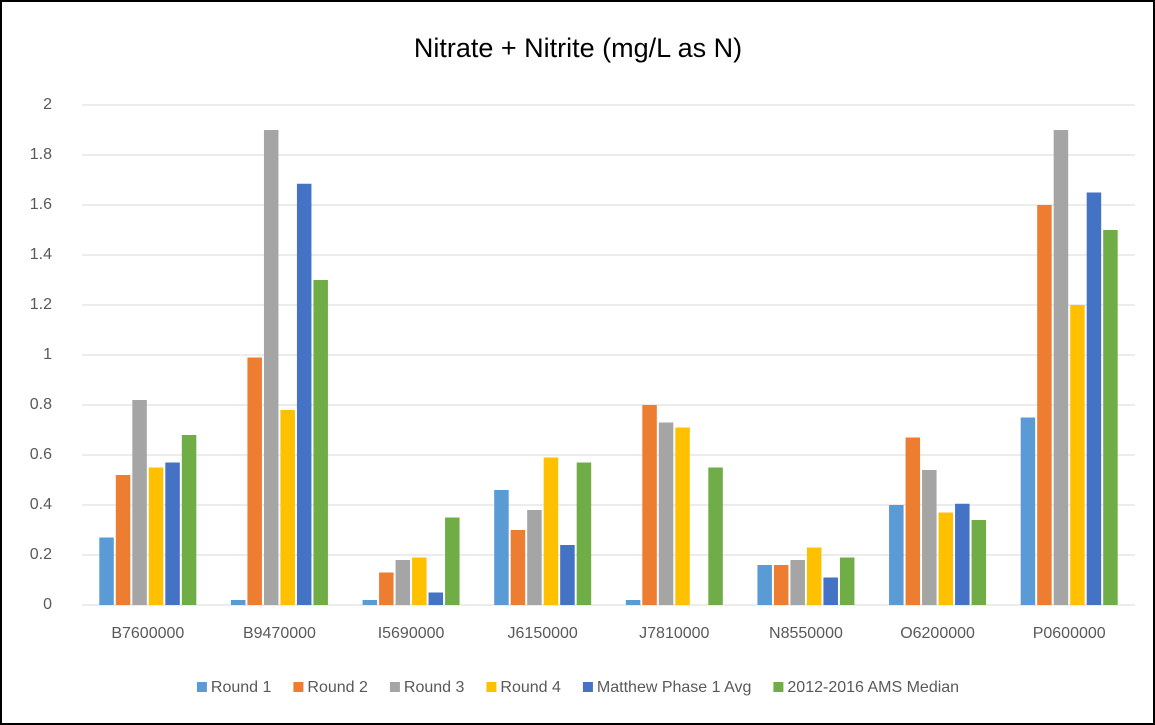 The image size is (1155, 725). What do you see at coordinates (530, 687) in the screenshot?
I see `legend-label: Round 4` at bounding box center [530, 687].